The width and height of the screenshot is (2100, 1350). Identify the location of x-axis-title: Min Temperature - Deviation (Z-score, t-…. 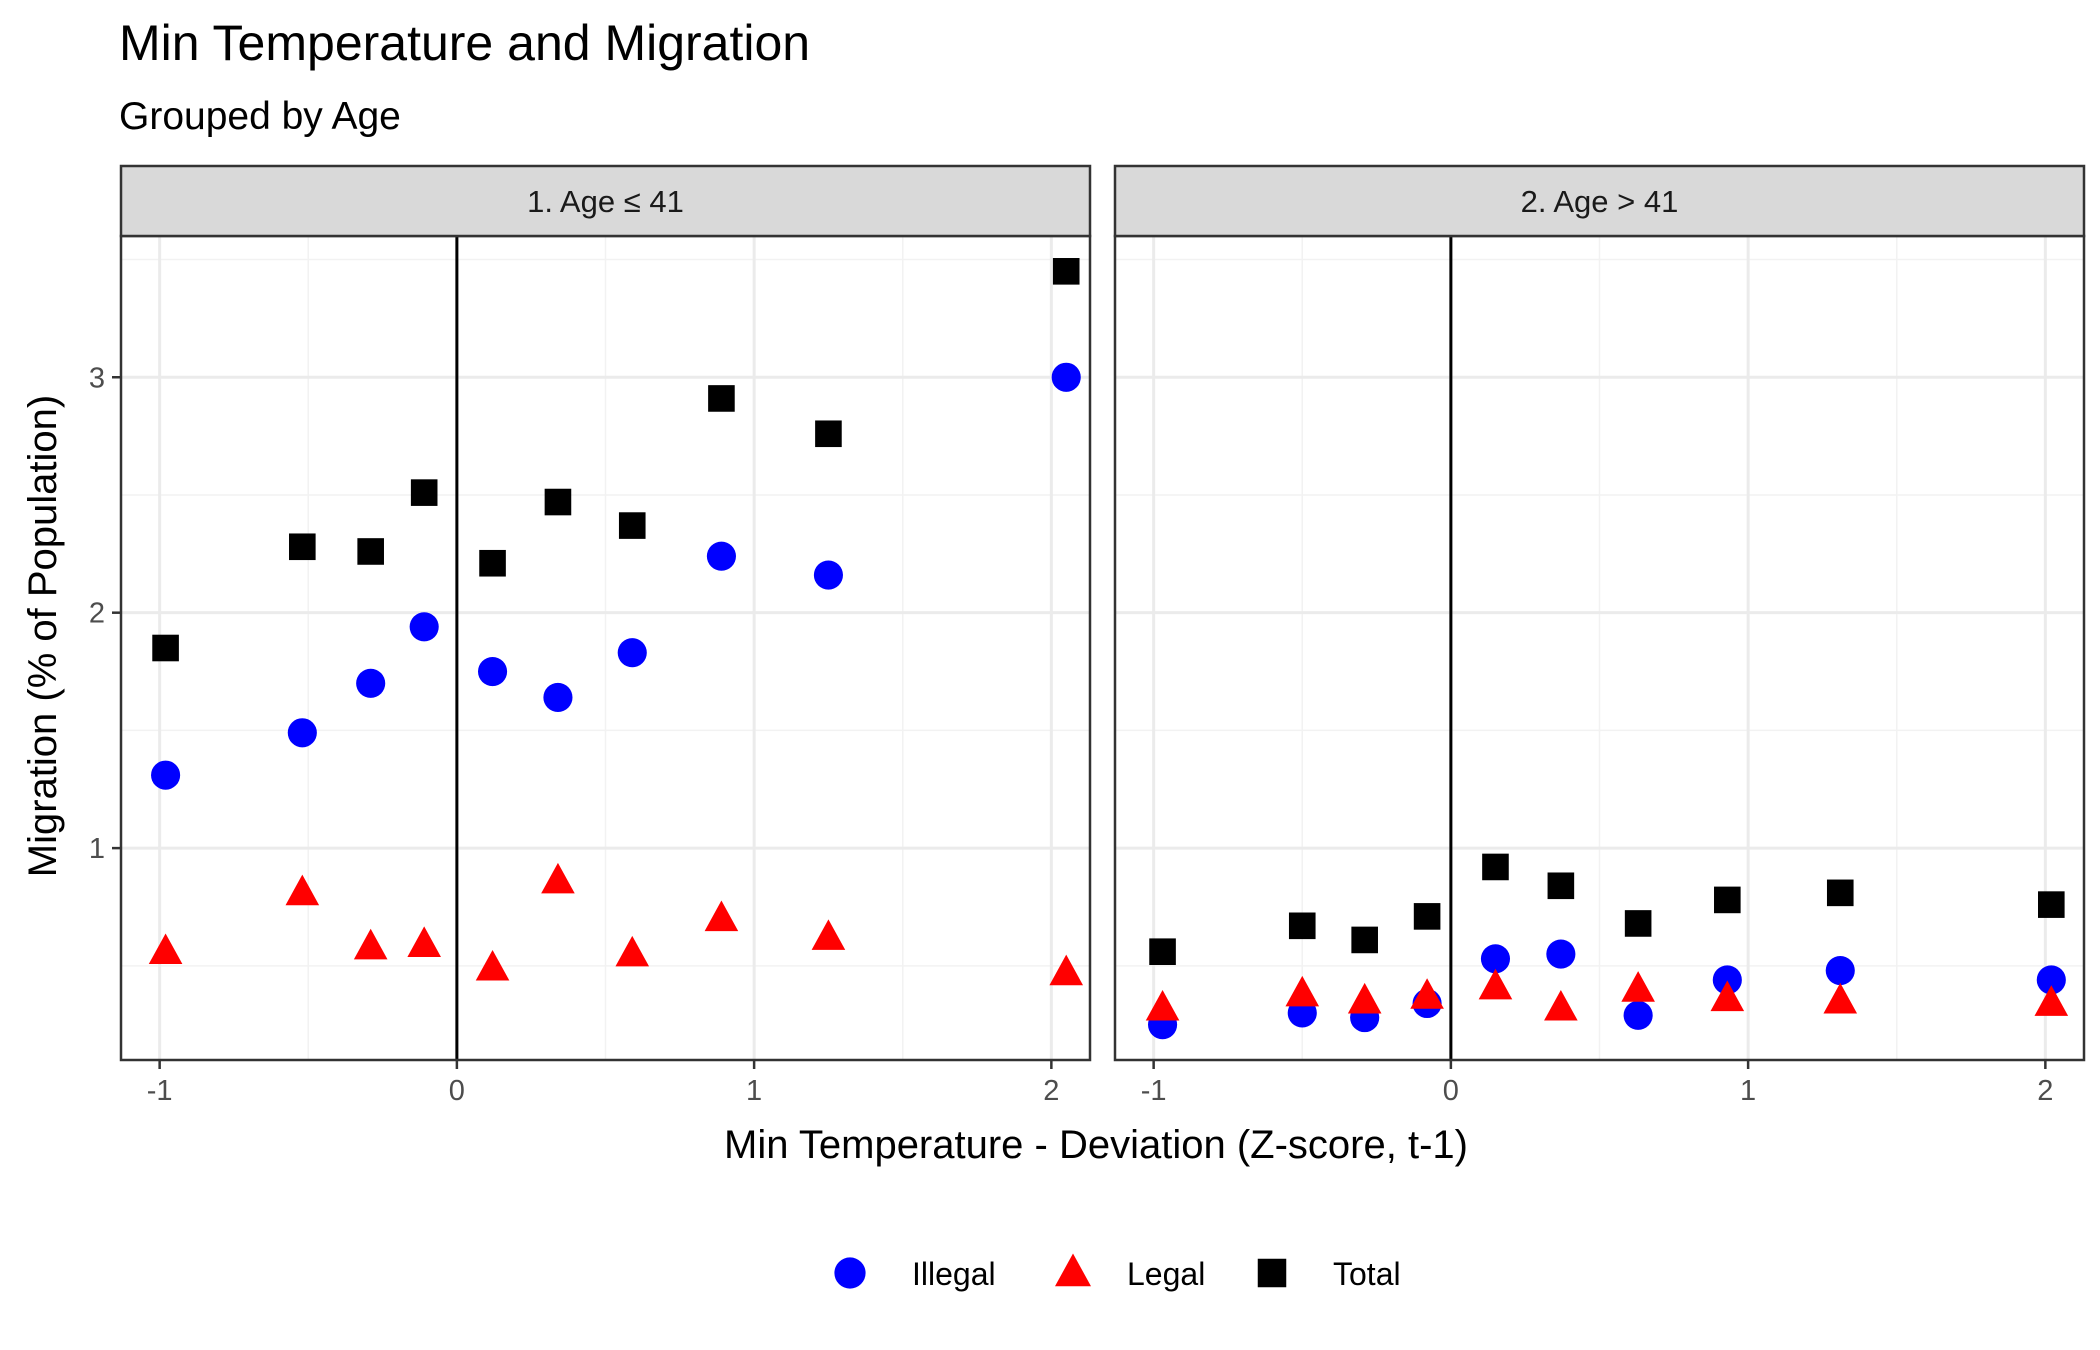
(1096, 1145).